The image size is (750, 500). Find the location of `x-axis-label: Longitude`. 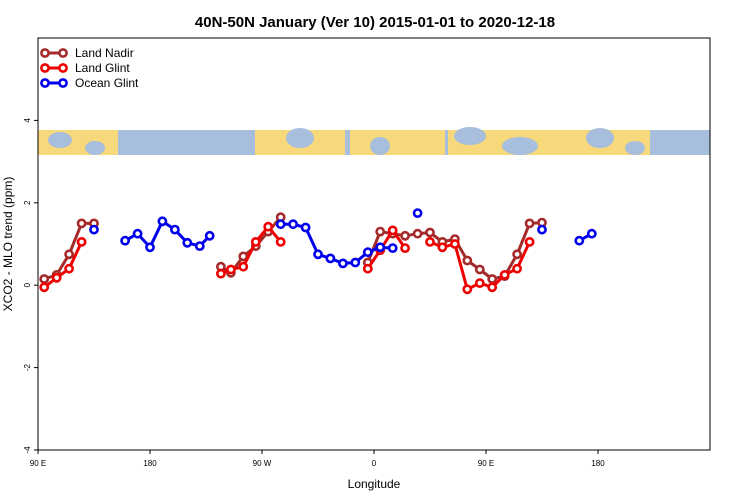

x-axis-label: Longitude is located at coordinates (374, 484).